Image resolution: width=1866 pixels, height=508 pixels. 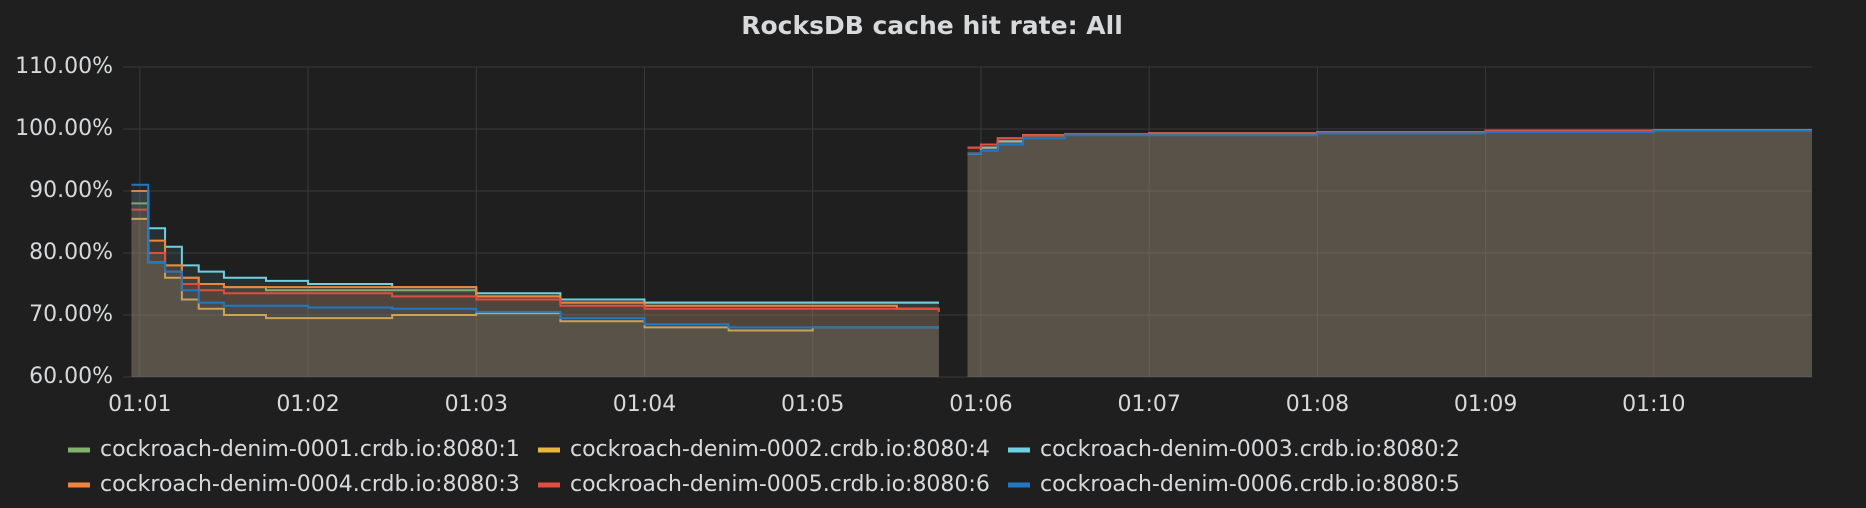 What do you see at coordinates (307, 404) in the screenshot?
I see `x-tick-label: 01:02` at bounding box center [307, 404].